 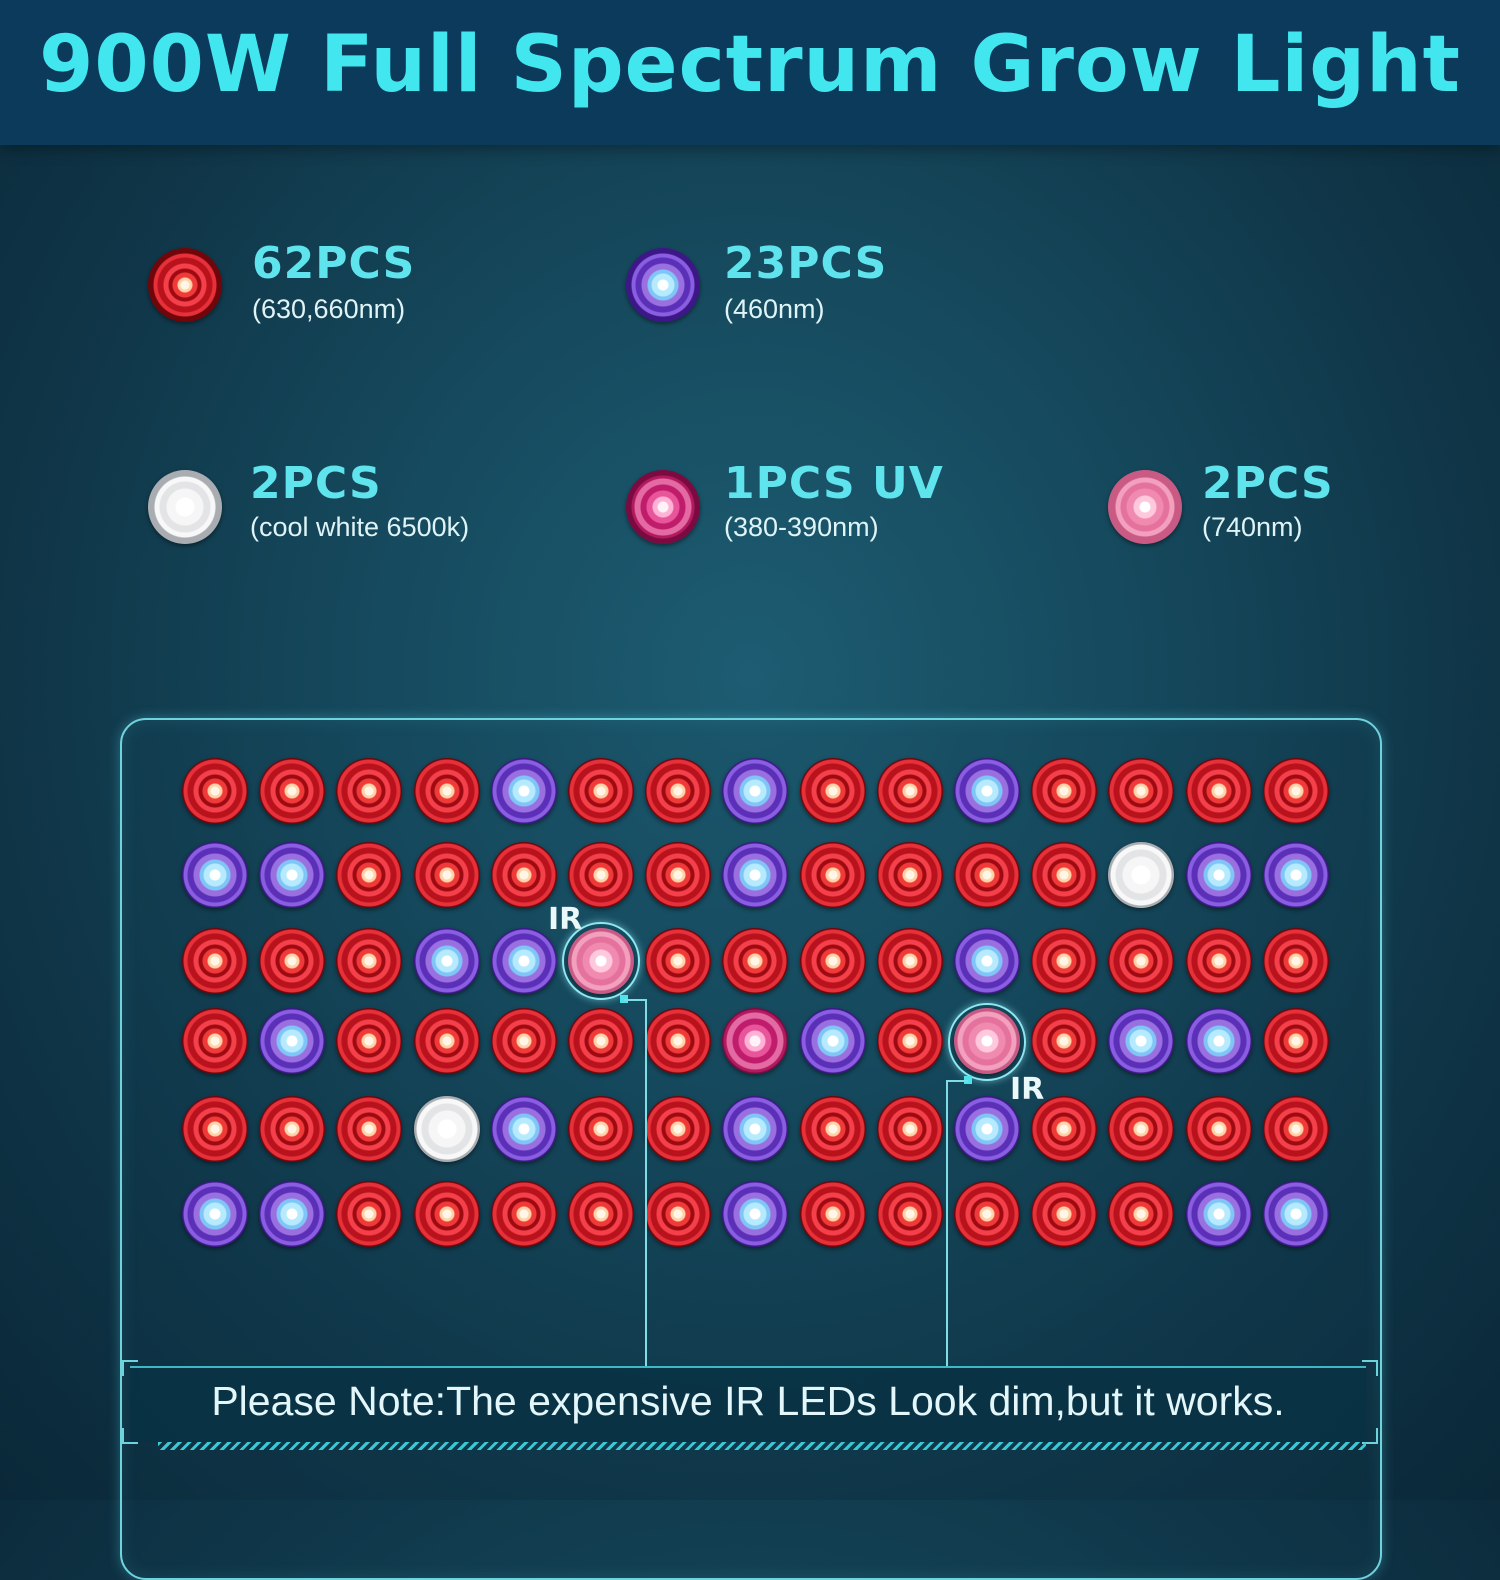 What do you see at coordinates (1296, 875) in the screenshot?
I see `led-blue-r2-c15` at bounding box center [1296, 875].